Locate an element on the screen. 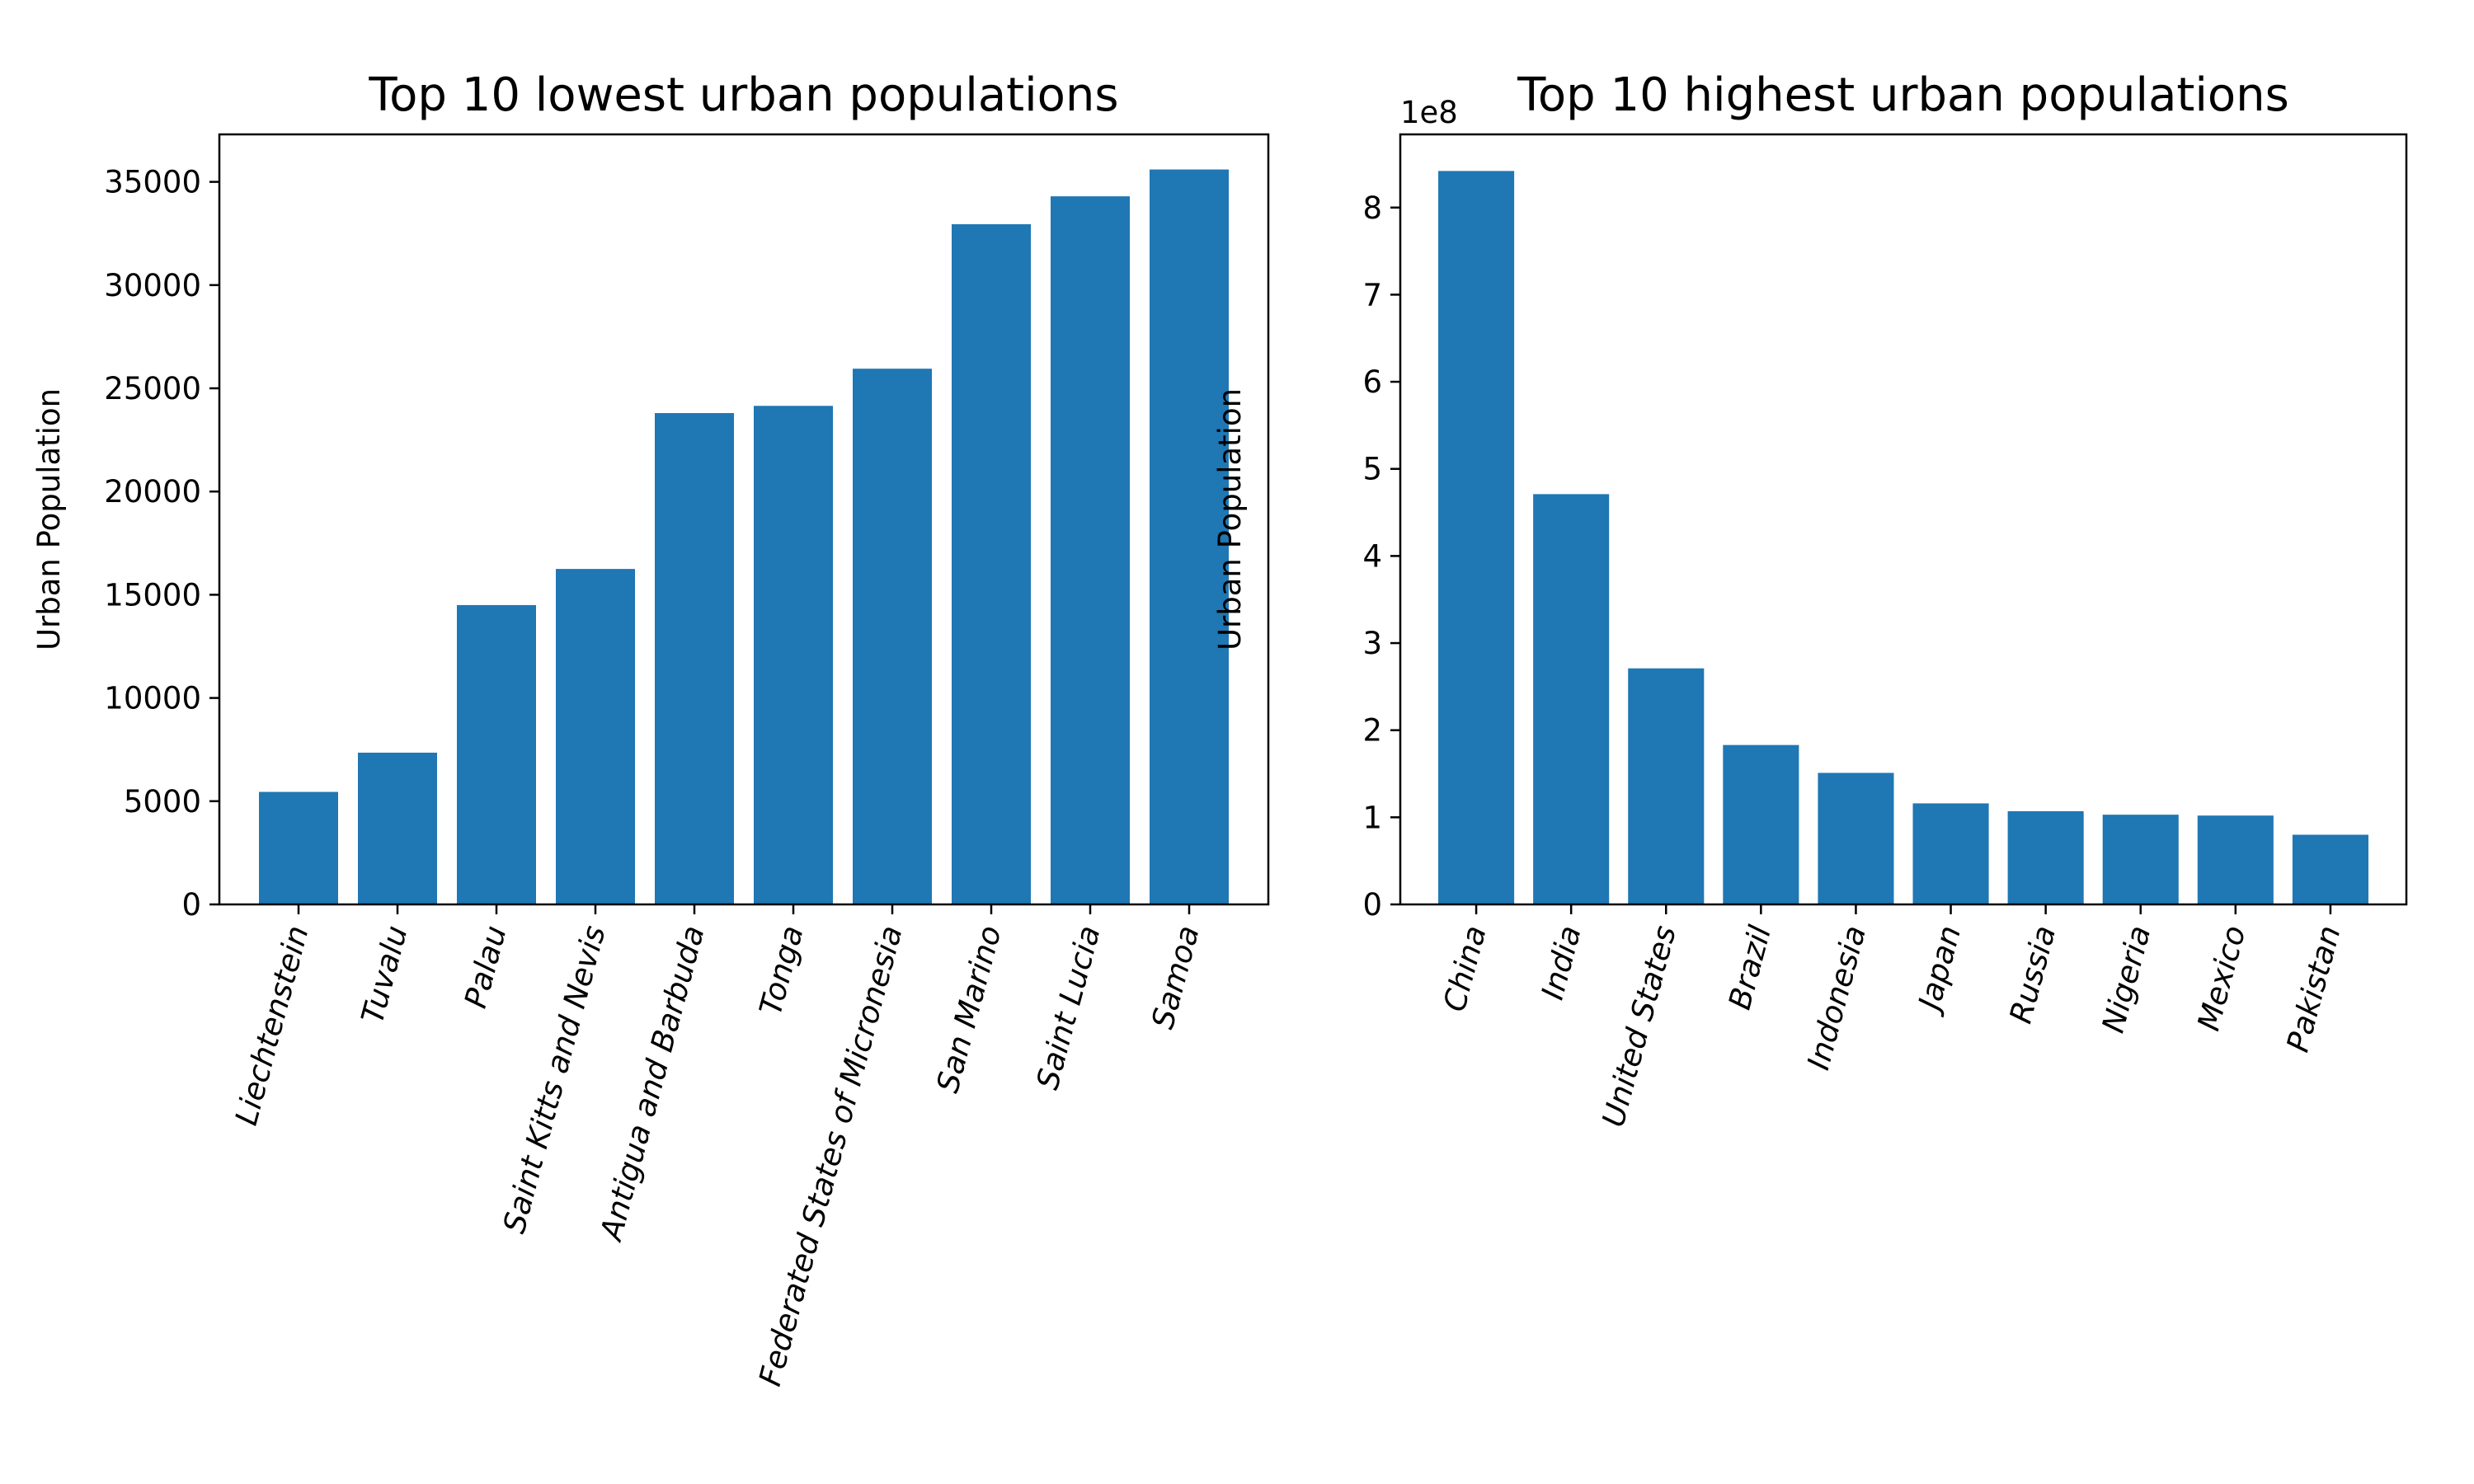 This screenshot has width=2474, height=1484. y-tick-label: 3 is located at coordinates (1372, 643).